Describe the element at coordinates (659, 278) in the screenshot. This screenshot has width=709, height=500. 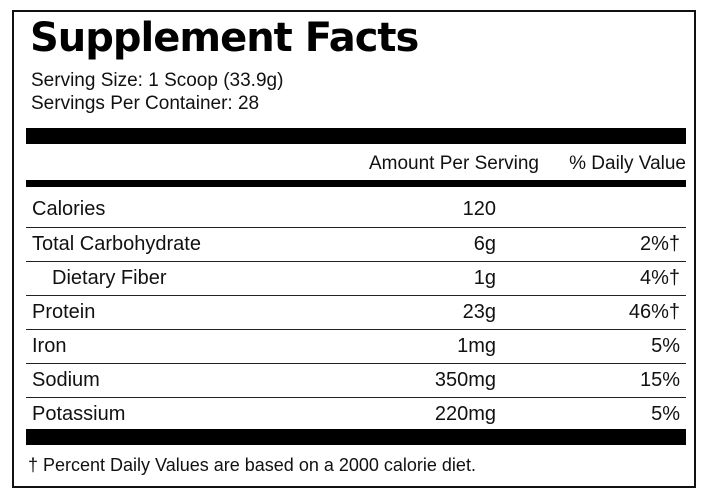
I see `nutrient-daily-value: 4%†` at that location.